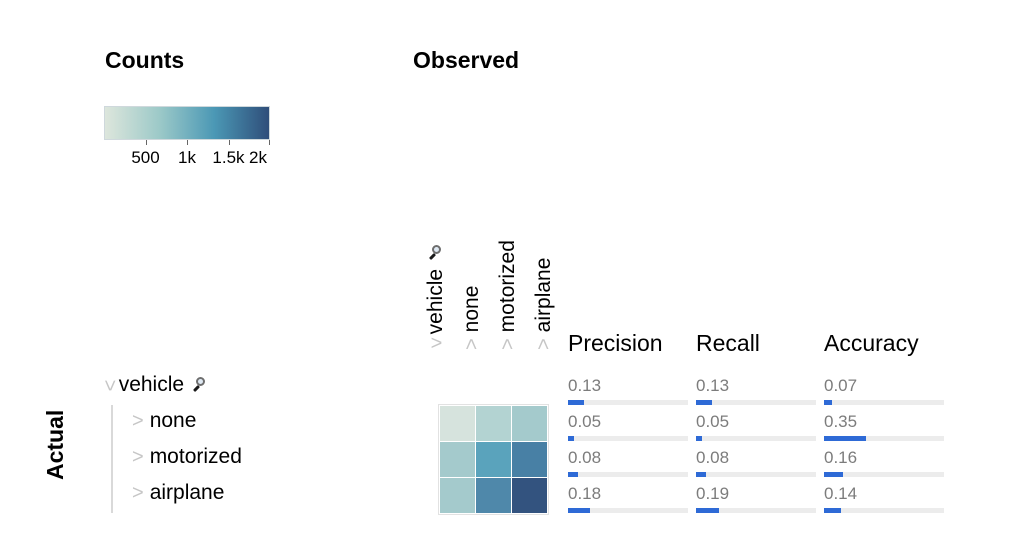 Image resolution: width=1010 pixels, height=544 pixels. Describe the element at coordinates (713, 493) in the screenshot. I see `recall-value: 0.19` at that location.